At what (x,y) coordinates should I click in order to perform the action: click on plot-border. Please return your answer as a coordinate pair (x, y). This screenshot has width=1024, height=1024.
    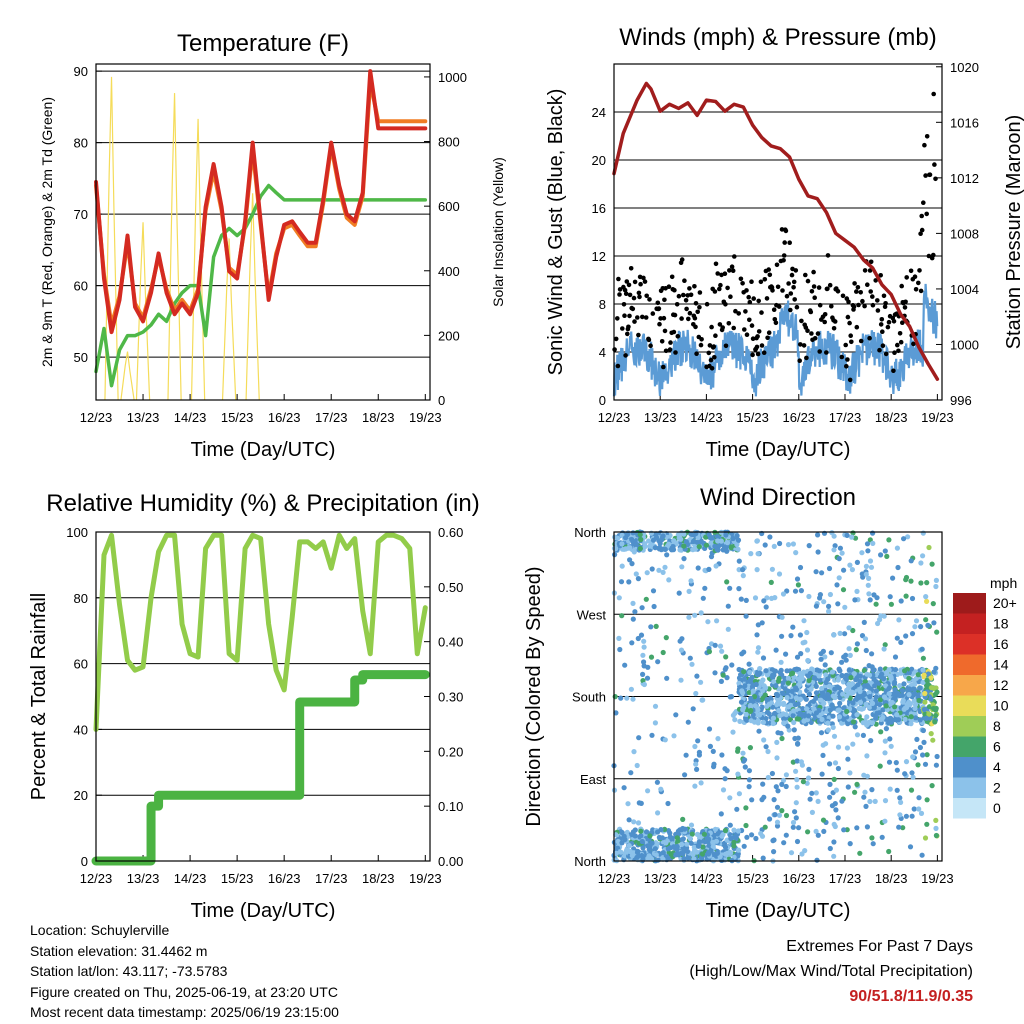
    Looking at the image, I should click on (263, 696).